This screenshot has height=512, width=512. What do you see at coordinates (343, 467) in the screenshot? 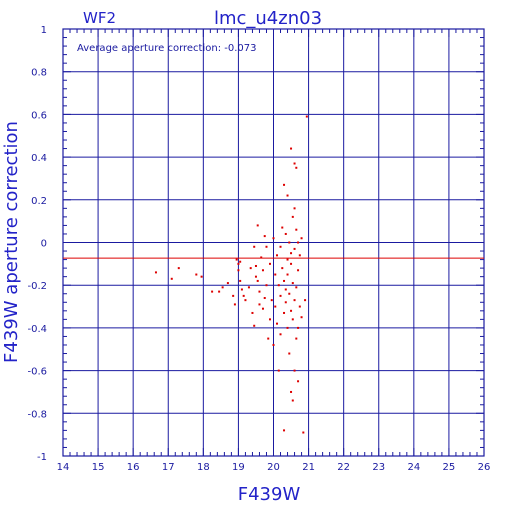
I see `x-tick-label: 22` at bounding box center [343, 467].